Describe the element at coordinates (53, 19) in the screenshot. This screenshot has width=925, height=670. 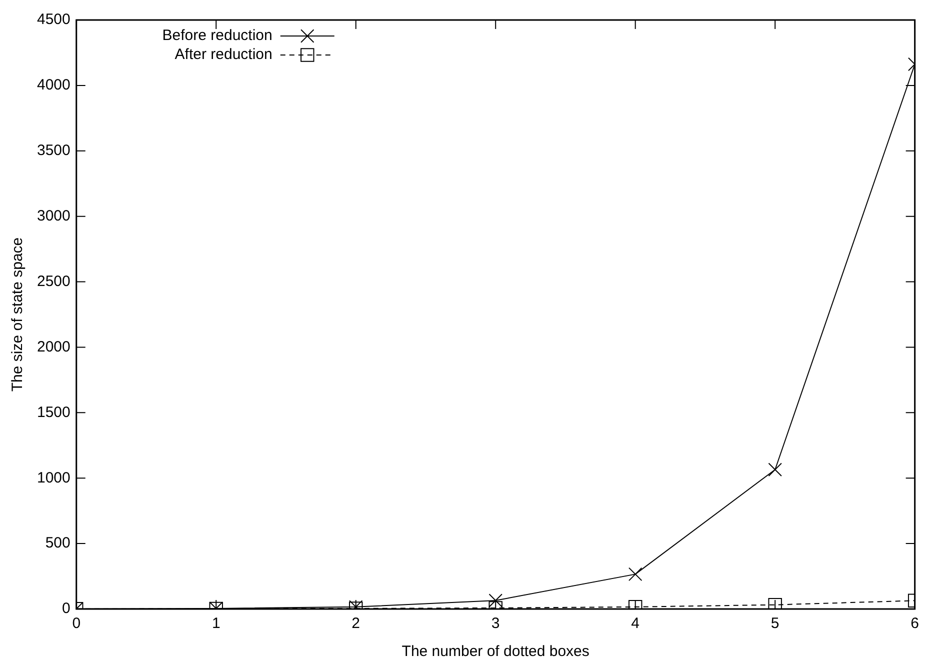
I see `y-tick-label: 4500` at that location.